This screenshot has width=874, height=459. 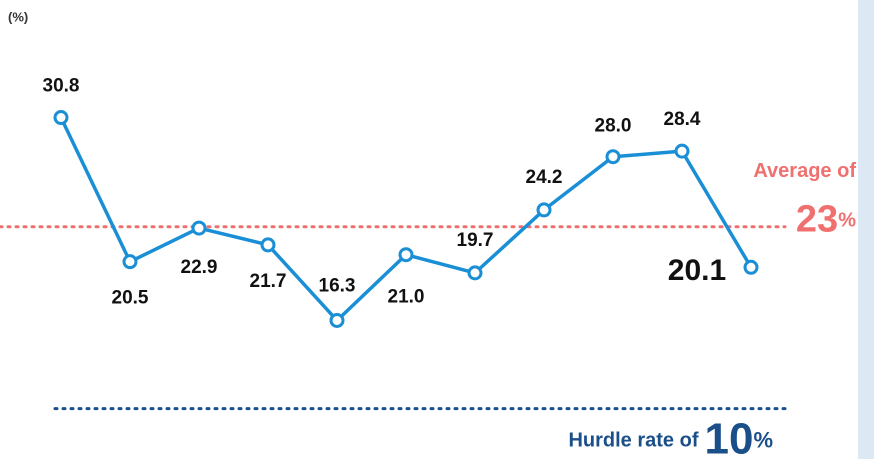 What do you see at coordinates (199, 267) in the screenshot?
I see `data-label: 22.9` at bounding box center [199, 267].